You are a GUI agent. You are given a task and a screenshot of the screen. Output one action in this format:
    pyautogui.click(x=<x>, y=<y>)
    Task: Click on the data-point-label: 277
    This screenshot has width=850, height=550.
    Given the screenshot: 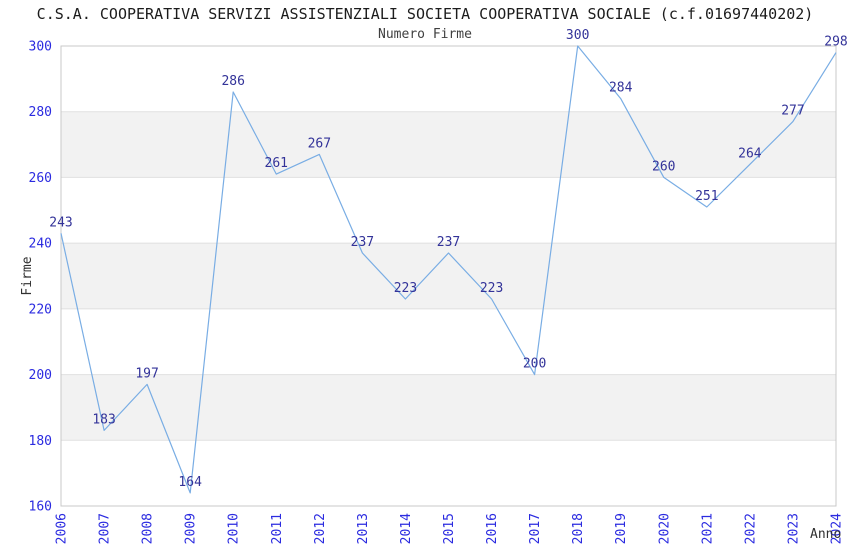 What is the action you would take?
    pyautogui.click(x=792, y=111)
    